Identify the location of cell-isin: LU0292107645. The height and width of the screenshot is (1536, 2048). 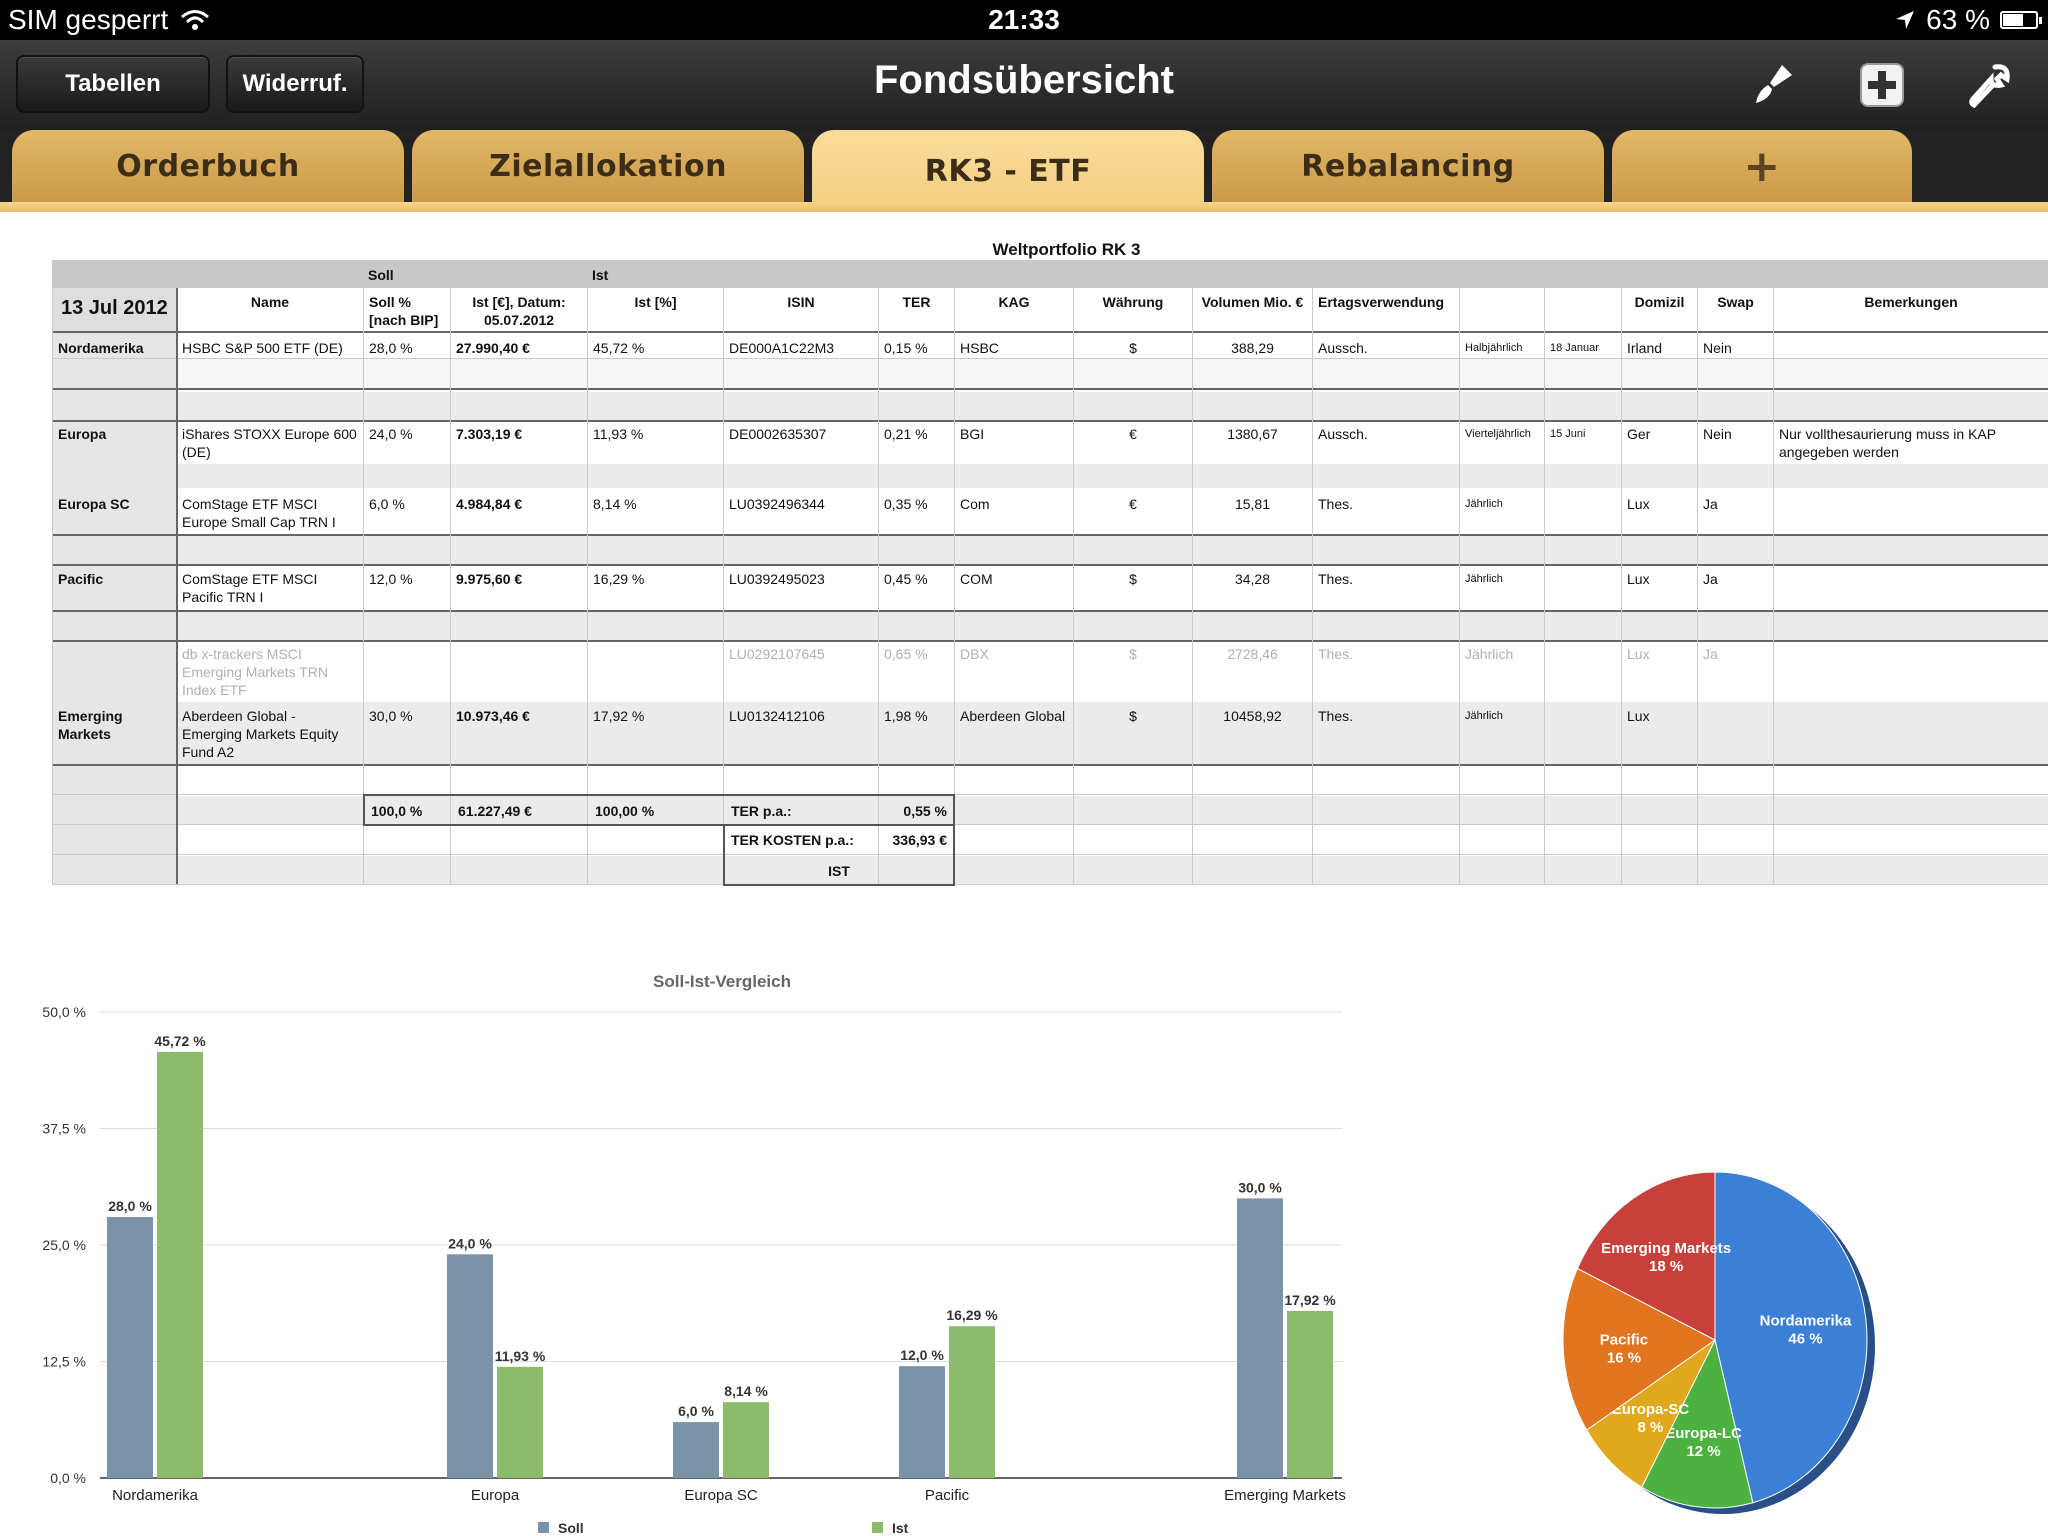
(777, 654).